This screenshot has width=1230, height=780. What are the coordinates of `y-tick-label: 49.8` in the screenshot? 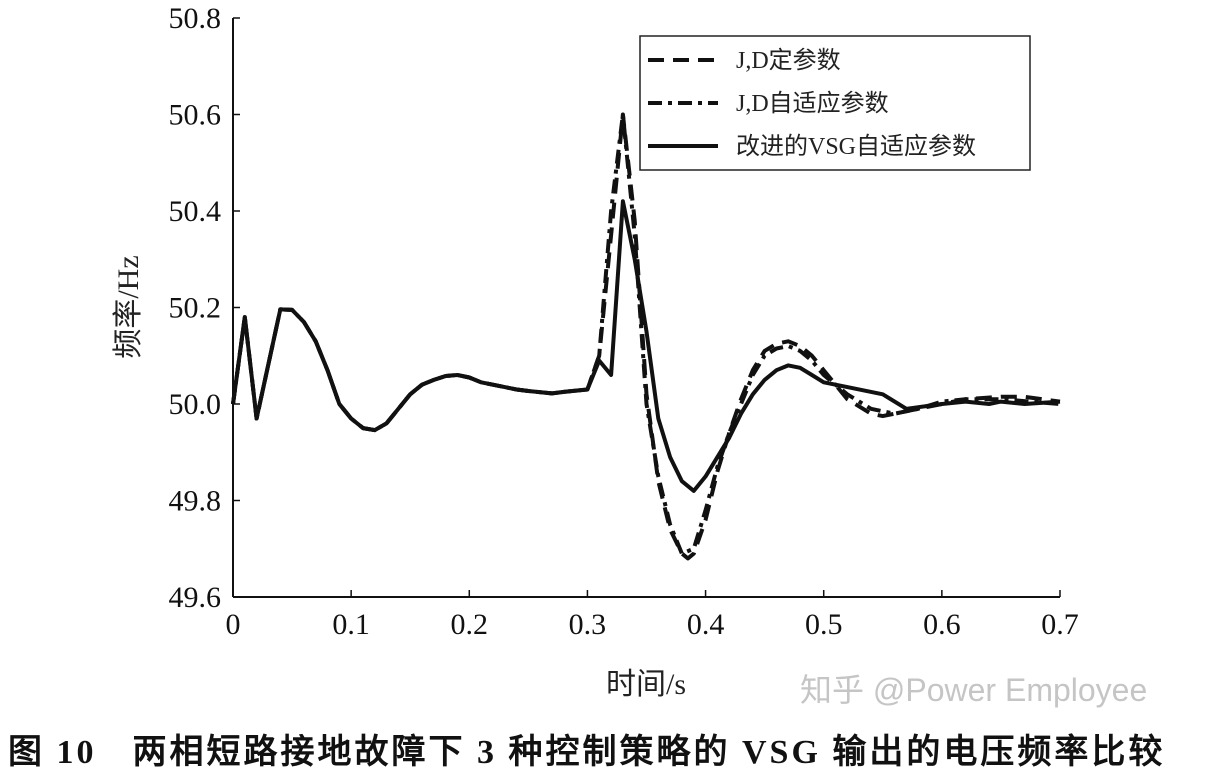 It's located at (195, 501).